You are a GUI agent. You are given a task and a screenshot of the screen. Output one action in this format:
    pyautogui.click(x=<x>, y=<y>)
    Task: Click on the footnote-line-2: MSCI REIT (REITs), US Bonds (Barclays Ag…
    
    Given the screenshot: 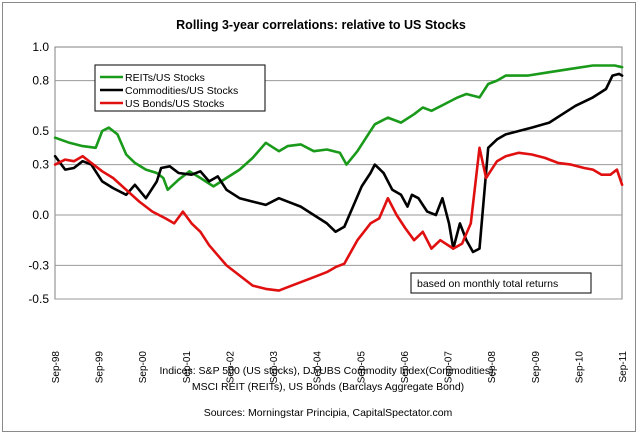 What is the action you would take?
    pyautogui.click(x=328, y=387)
    